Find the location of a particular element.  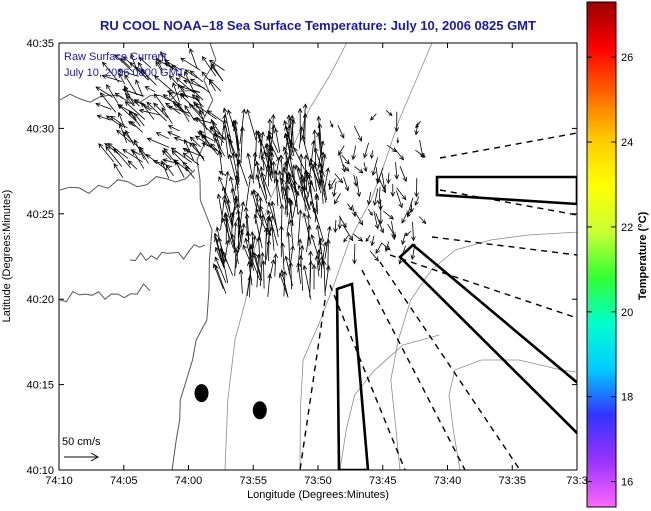

dashed-transect is located at coordinates (367, 377).